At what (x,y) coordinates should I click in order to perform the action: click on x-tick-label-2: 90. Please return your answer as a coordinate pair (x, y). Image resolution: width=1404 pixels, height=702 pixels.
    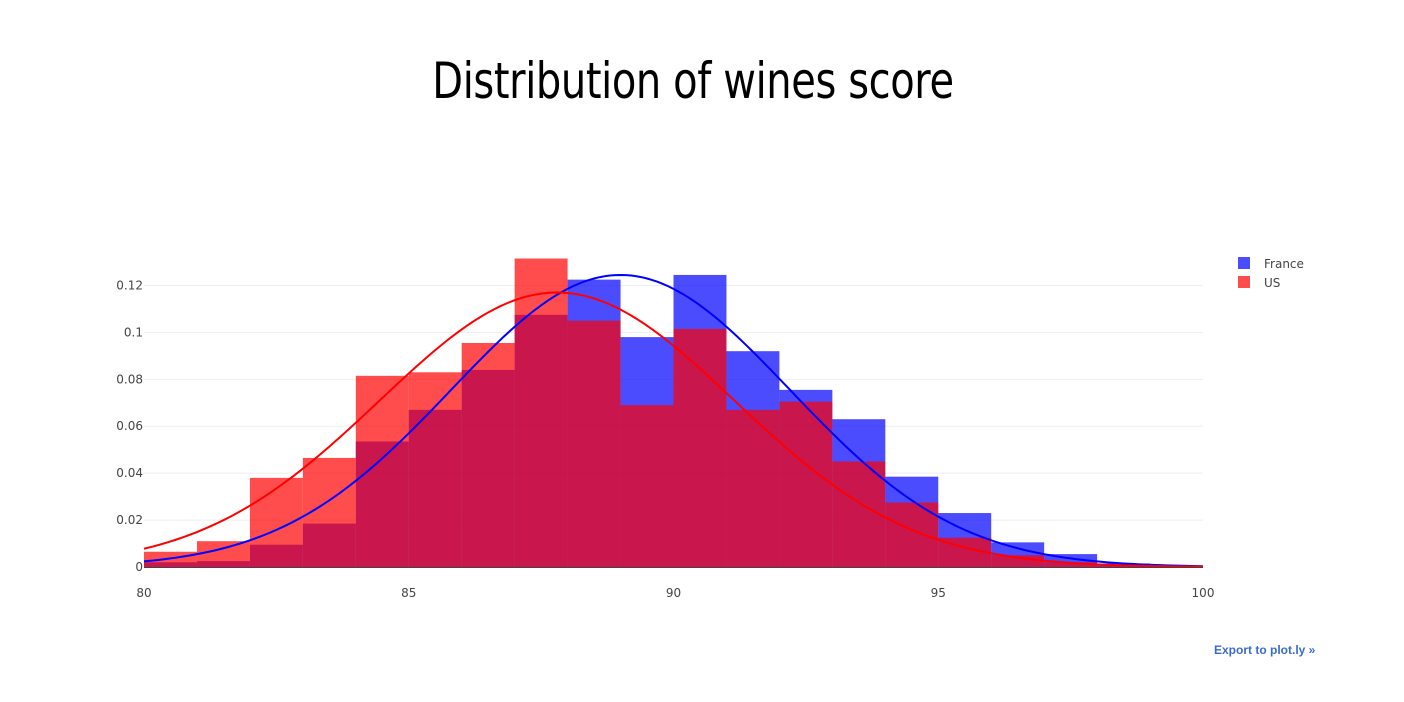
    Looking at the image, I should click on (673, 593).